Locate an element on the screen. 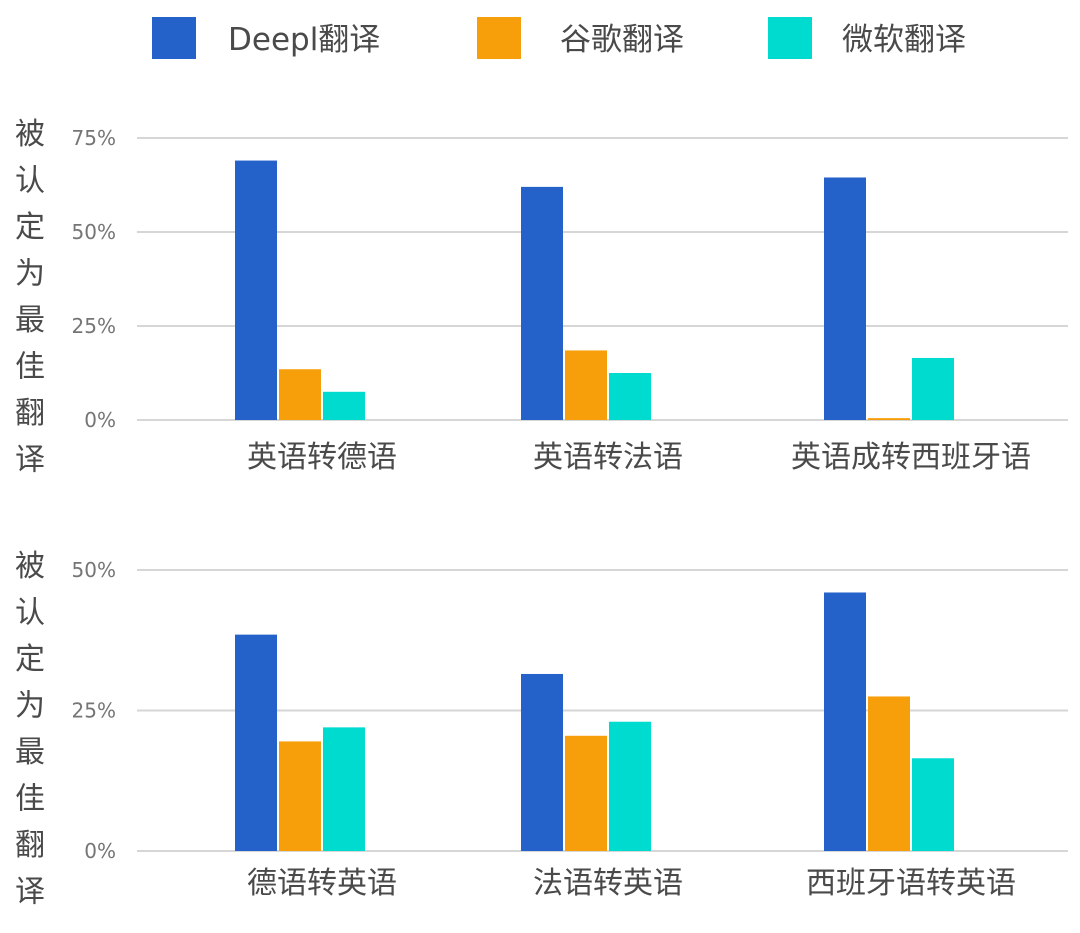 Image resolution: width=1080 pixels, height=933 pixels. category-label-1-3: 英语成转西班牙语 is located at coordinates (911, 457).